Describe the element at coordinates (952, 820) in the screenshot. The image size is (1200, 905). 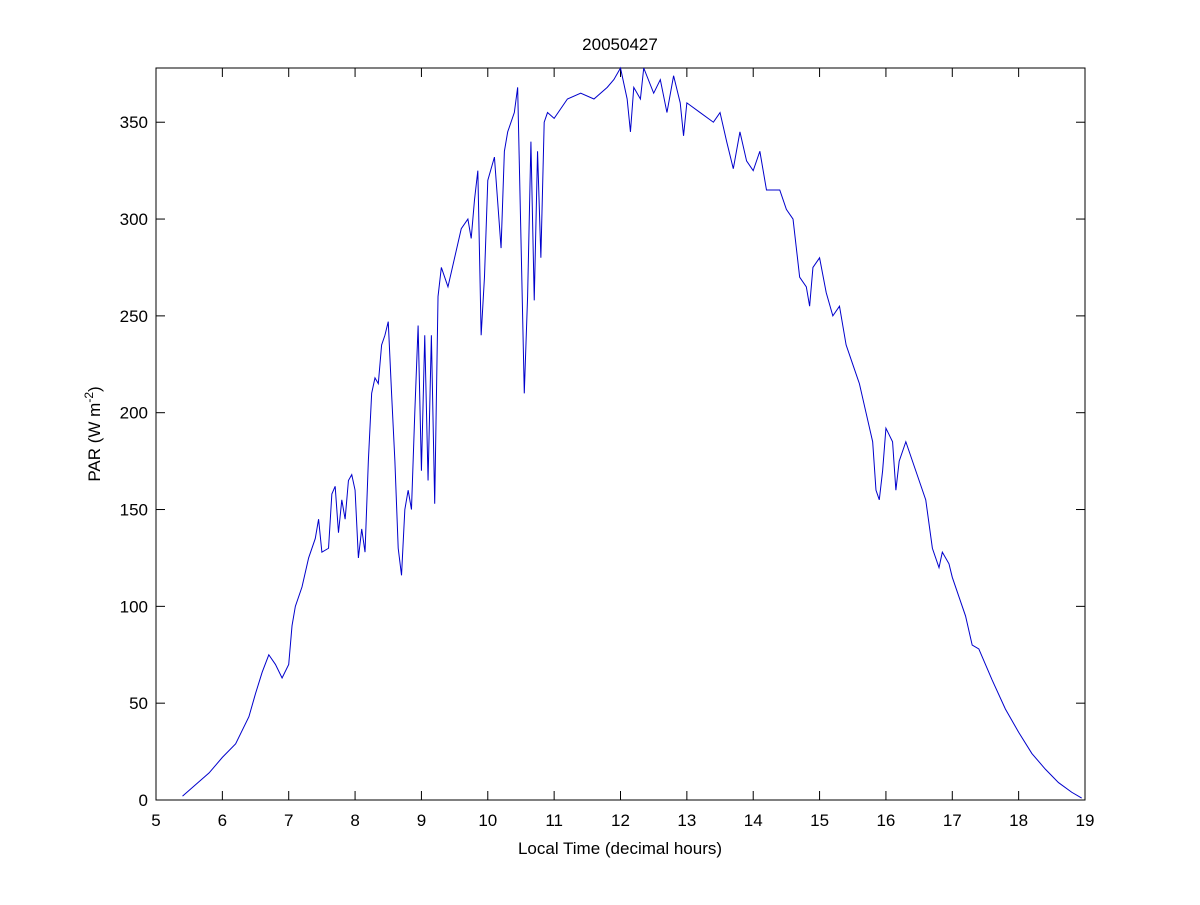
I see `x-tick-label: 17` at that location.